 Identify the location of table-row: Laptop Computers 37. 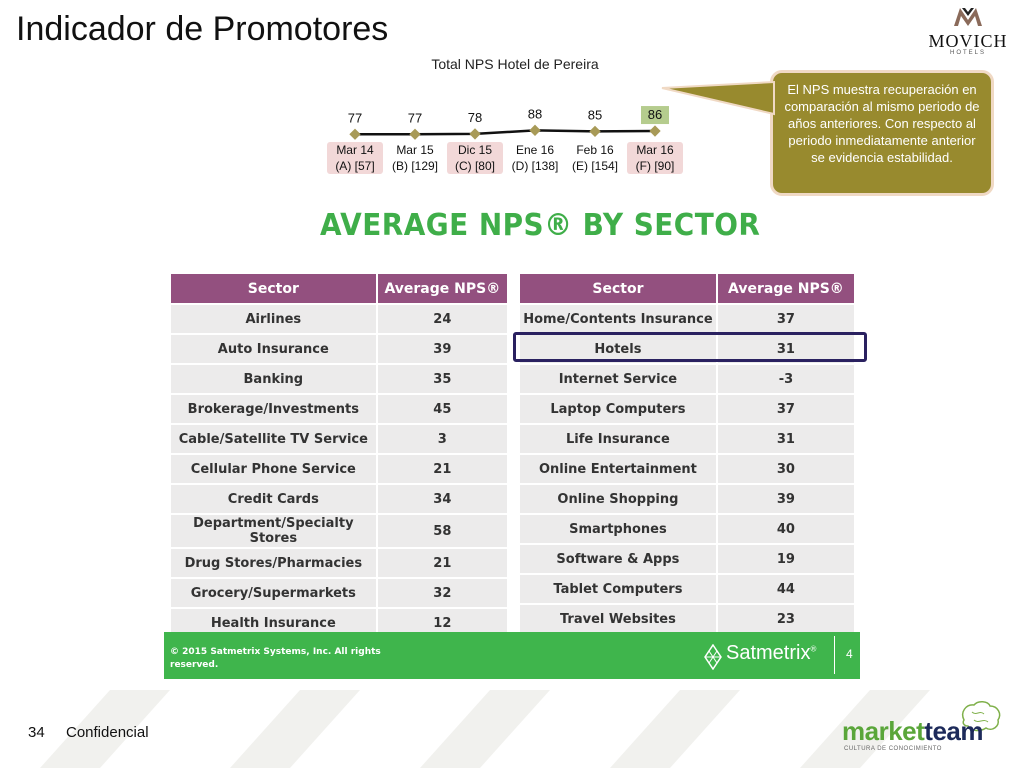
(687, 409).